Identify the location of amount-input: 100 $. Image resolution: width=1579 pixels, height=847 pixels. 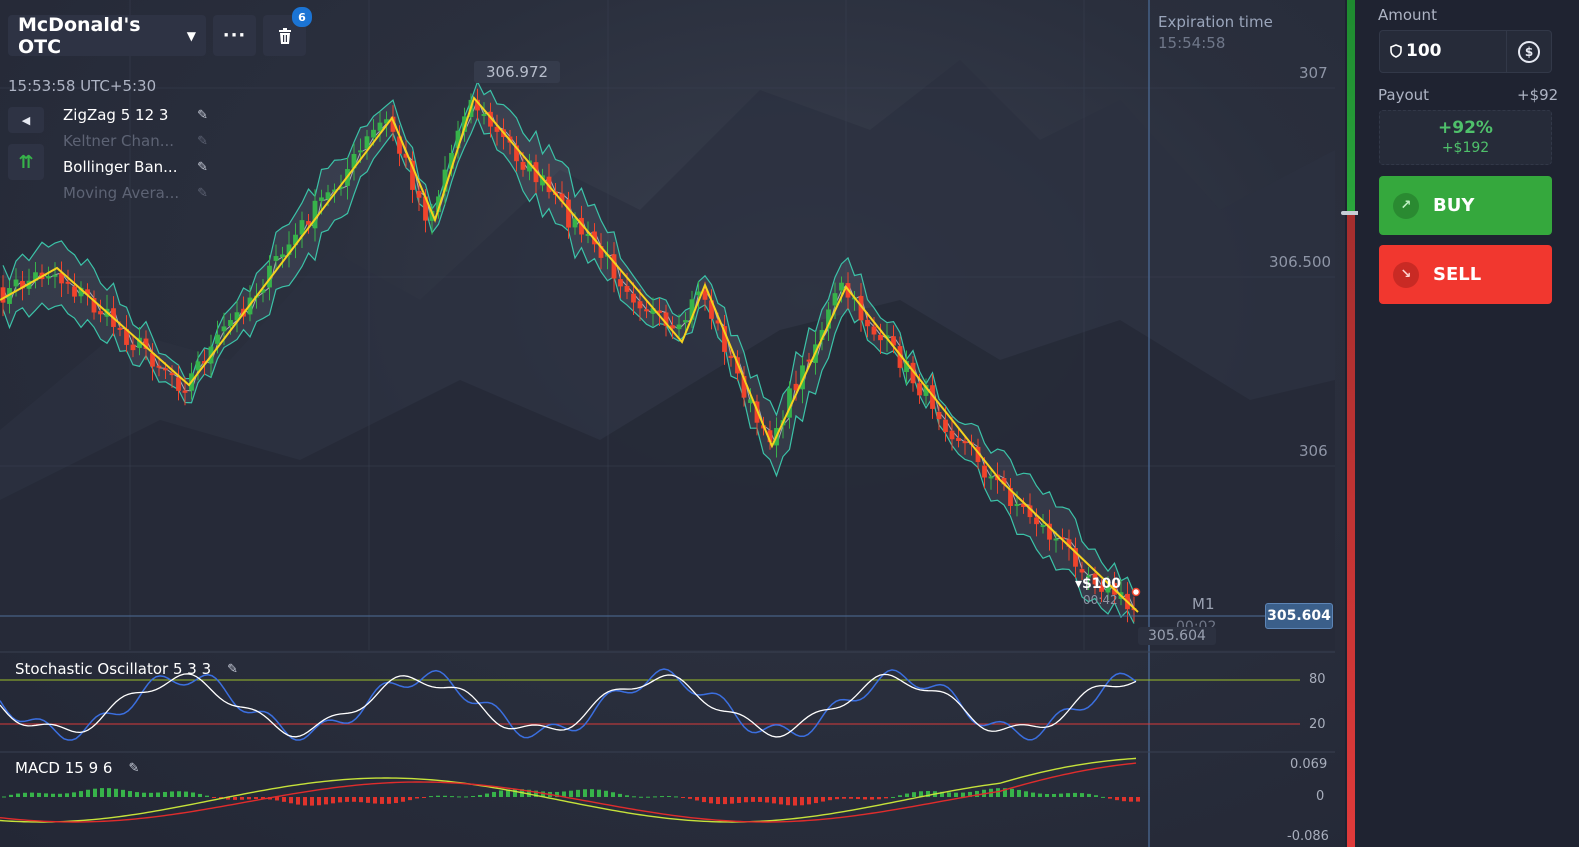
(1465, 51).